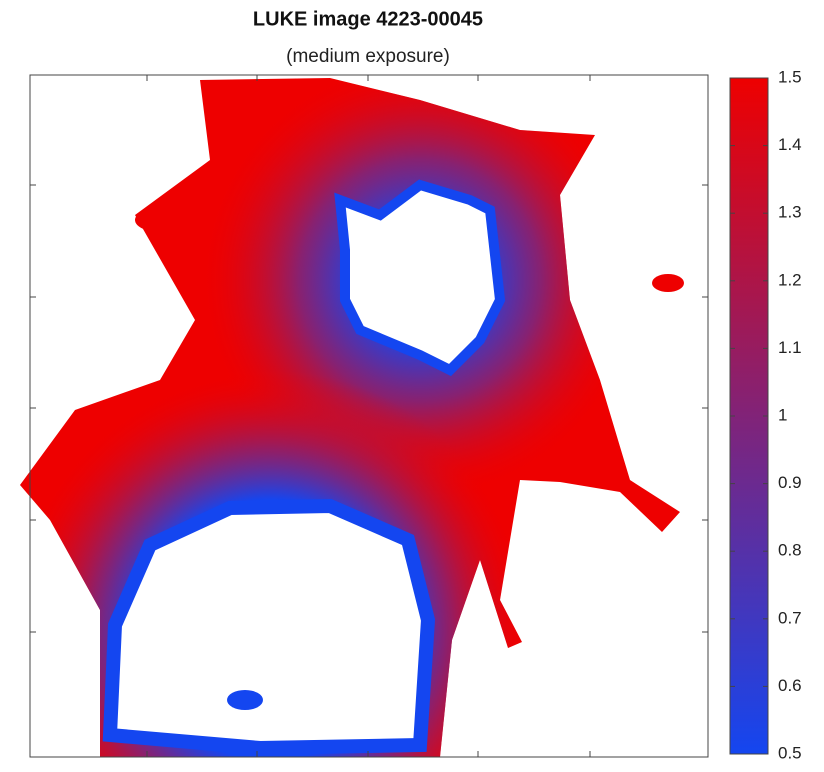 Image resolution: width=824 pixels, height=772 pixels. What do you see at coordinates (790, 279) in the screenshot?
I see `colorbar-tick-label: 1.2` at bounding box center [790, 279].